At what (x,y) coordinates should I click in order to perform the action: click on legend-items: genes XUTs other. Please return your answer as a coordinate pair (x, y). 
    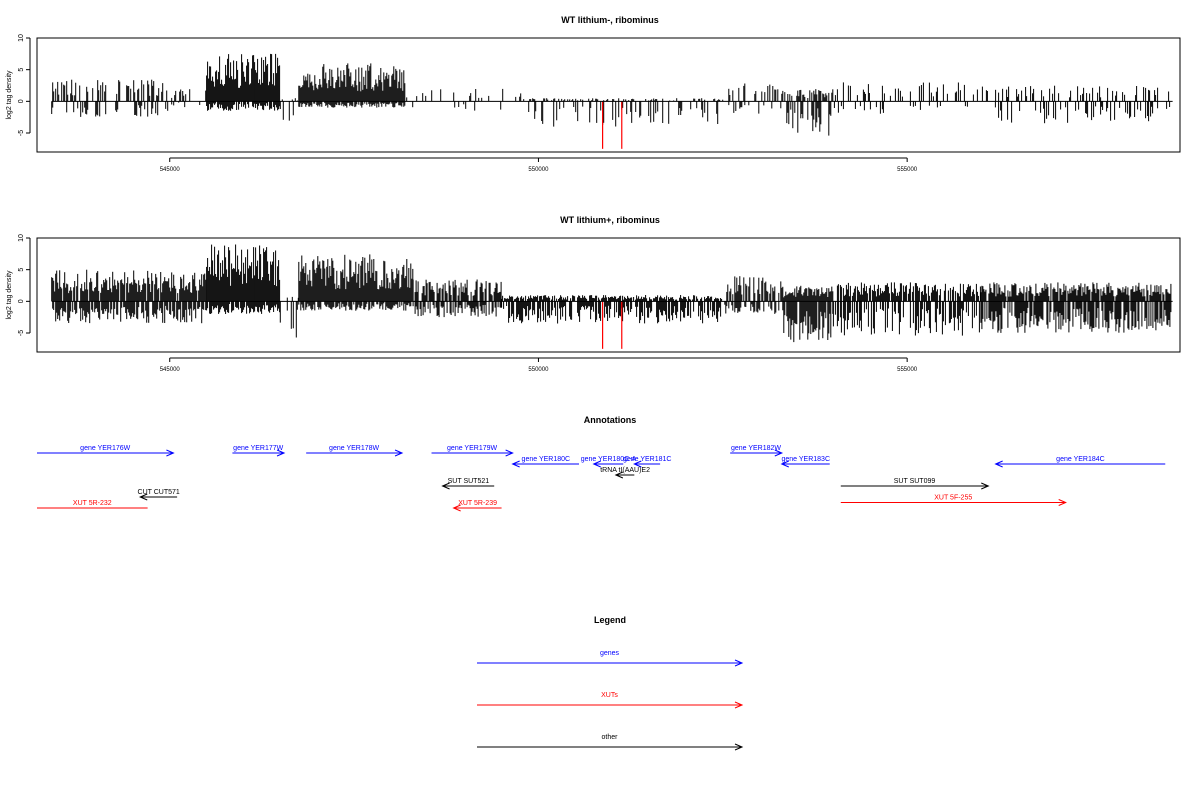
    Looking at the image, I should click on (610, 700).